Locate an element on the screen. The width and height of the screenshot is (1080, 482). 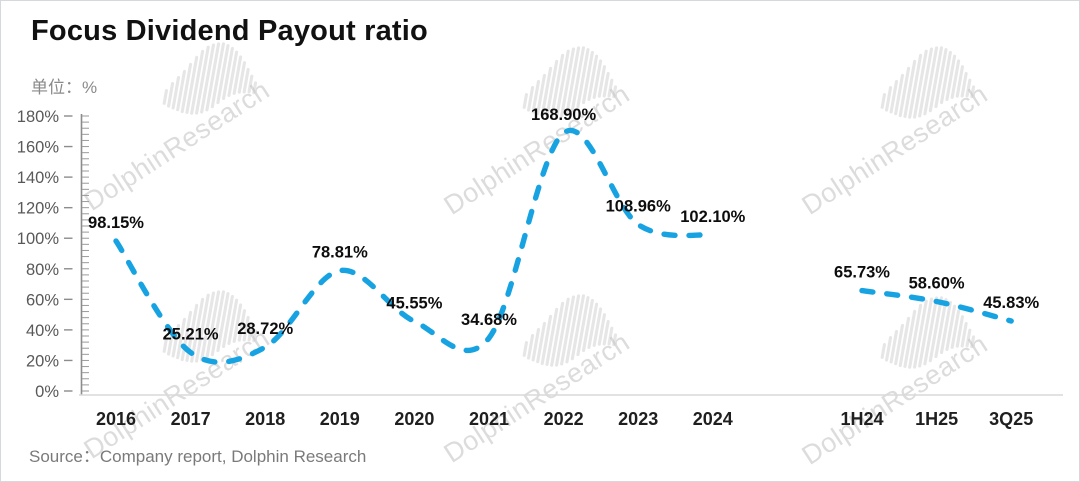
source-note: Source：Company report, Dolphin Research is located at coordinates (198, 456).